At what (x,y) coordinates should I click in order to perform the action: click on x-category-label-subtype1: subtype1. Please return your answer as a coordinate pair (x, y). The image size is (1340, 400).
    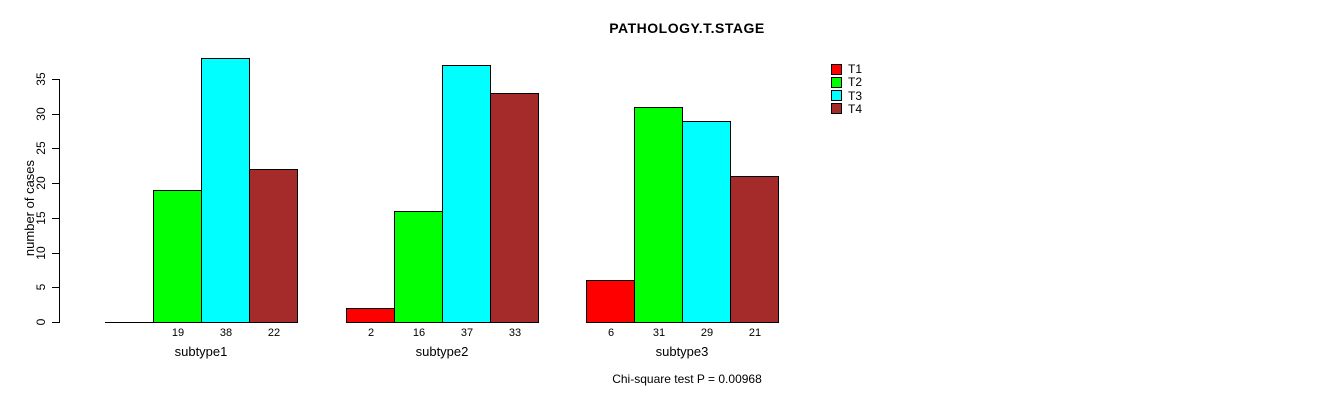
    Looking at the image, I should click on (201, 351).